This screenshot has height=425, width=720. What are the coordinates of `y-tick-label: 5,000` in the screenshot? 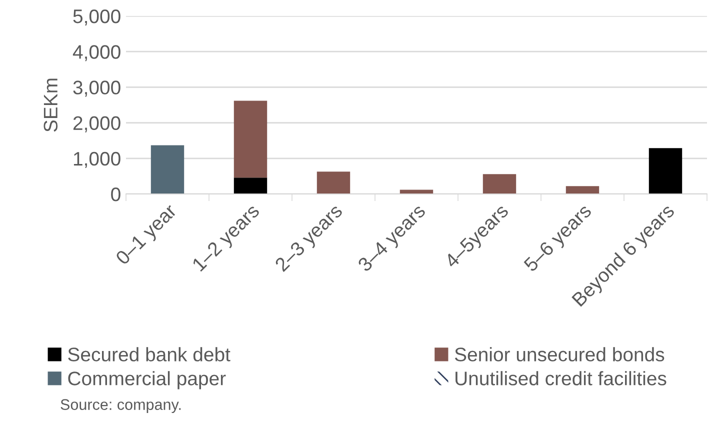 It's located at (96, 17).